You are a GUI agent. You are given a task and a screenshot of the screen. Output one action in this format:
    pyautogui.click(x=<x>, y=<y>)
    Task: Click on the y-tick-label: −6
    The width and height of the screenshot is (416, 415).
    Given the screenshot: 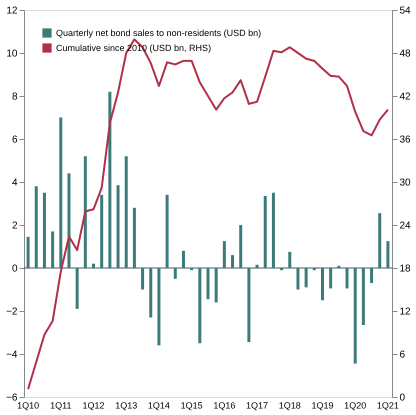 What is the action you would take?
    pyautogui.click(x=12, y=398)
    